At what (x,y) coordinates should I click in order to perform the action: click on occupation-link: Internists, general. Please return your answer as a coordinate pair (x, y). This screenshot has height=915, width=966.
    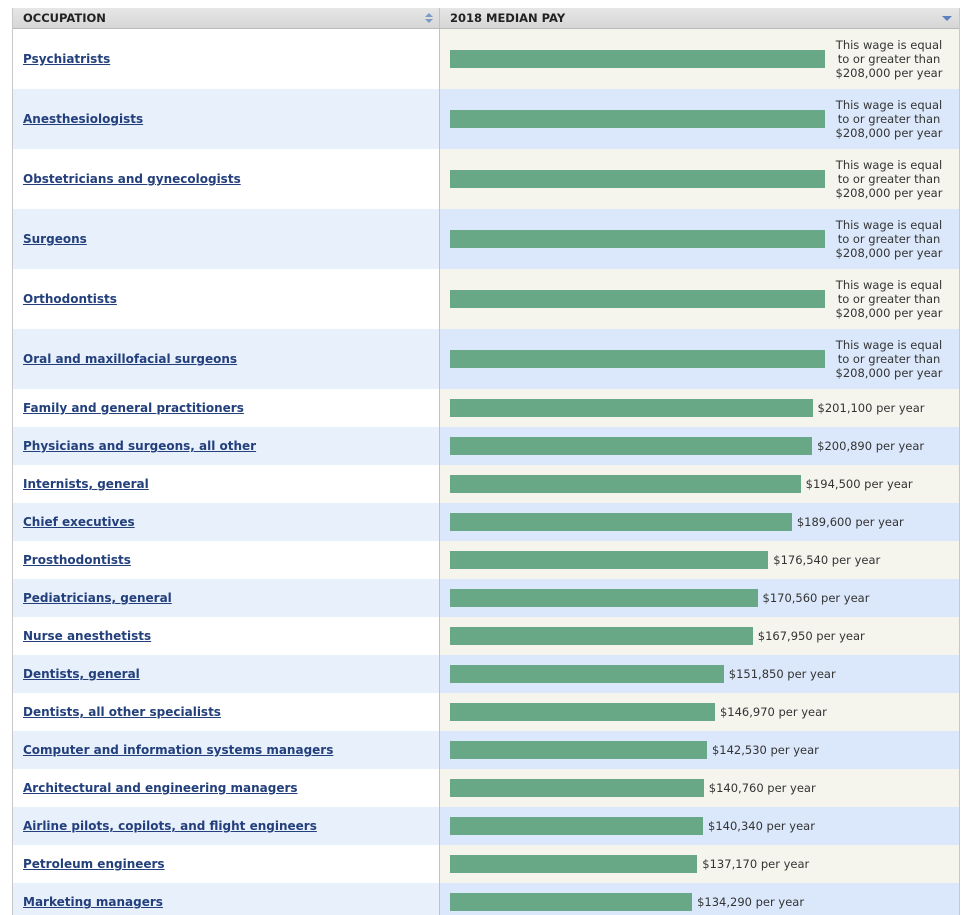
    Looking at the image, I should click on (86, 484).